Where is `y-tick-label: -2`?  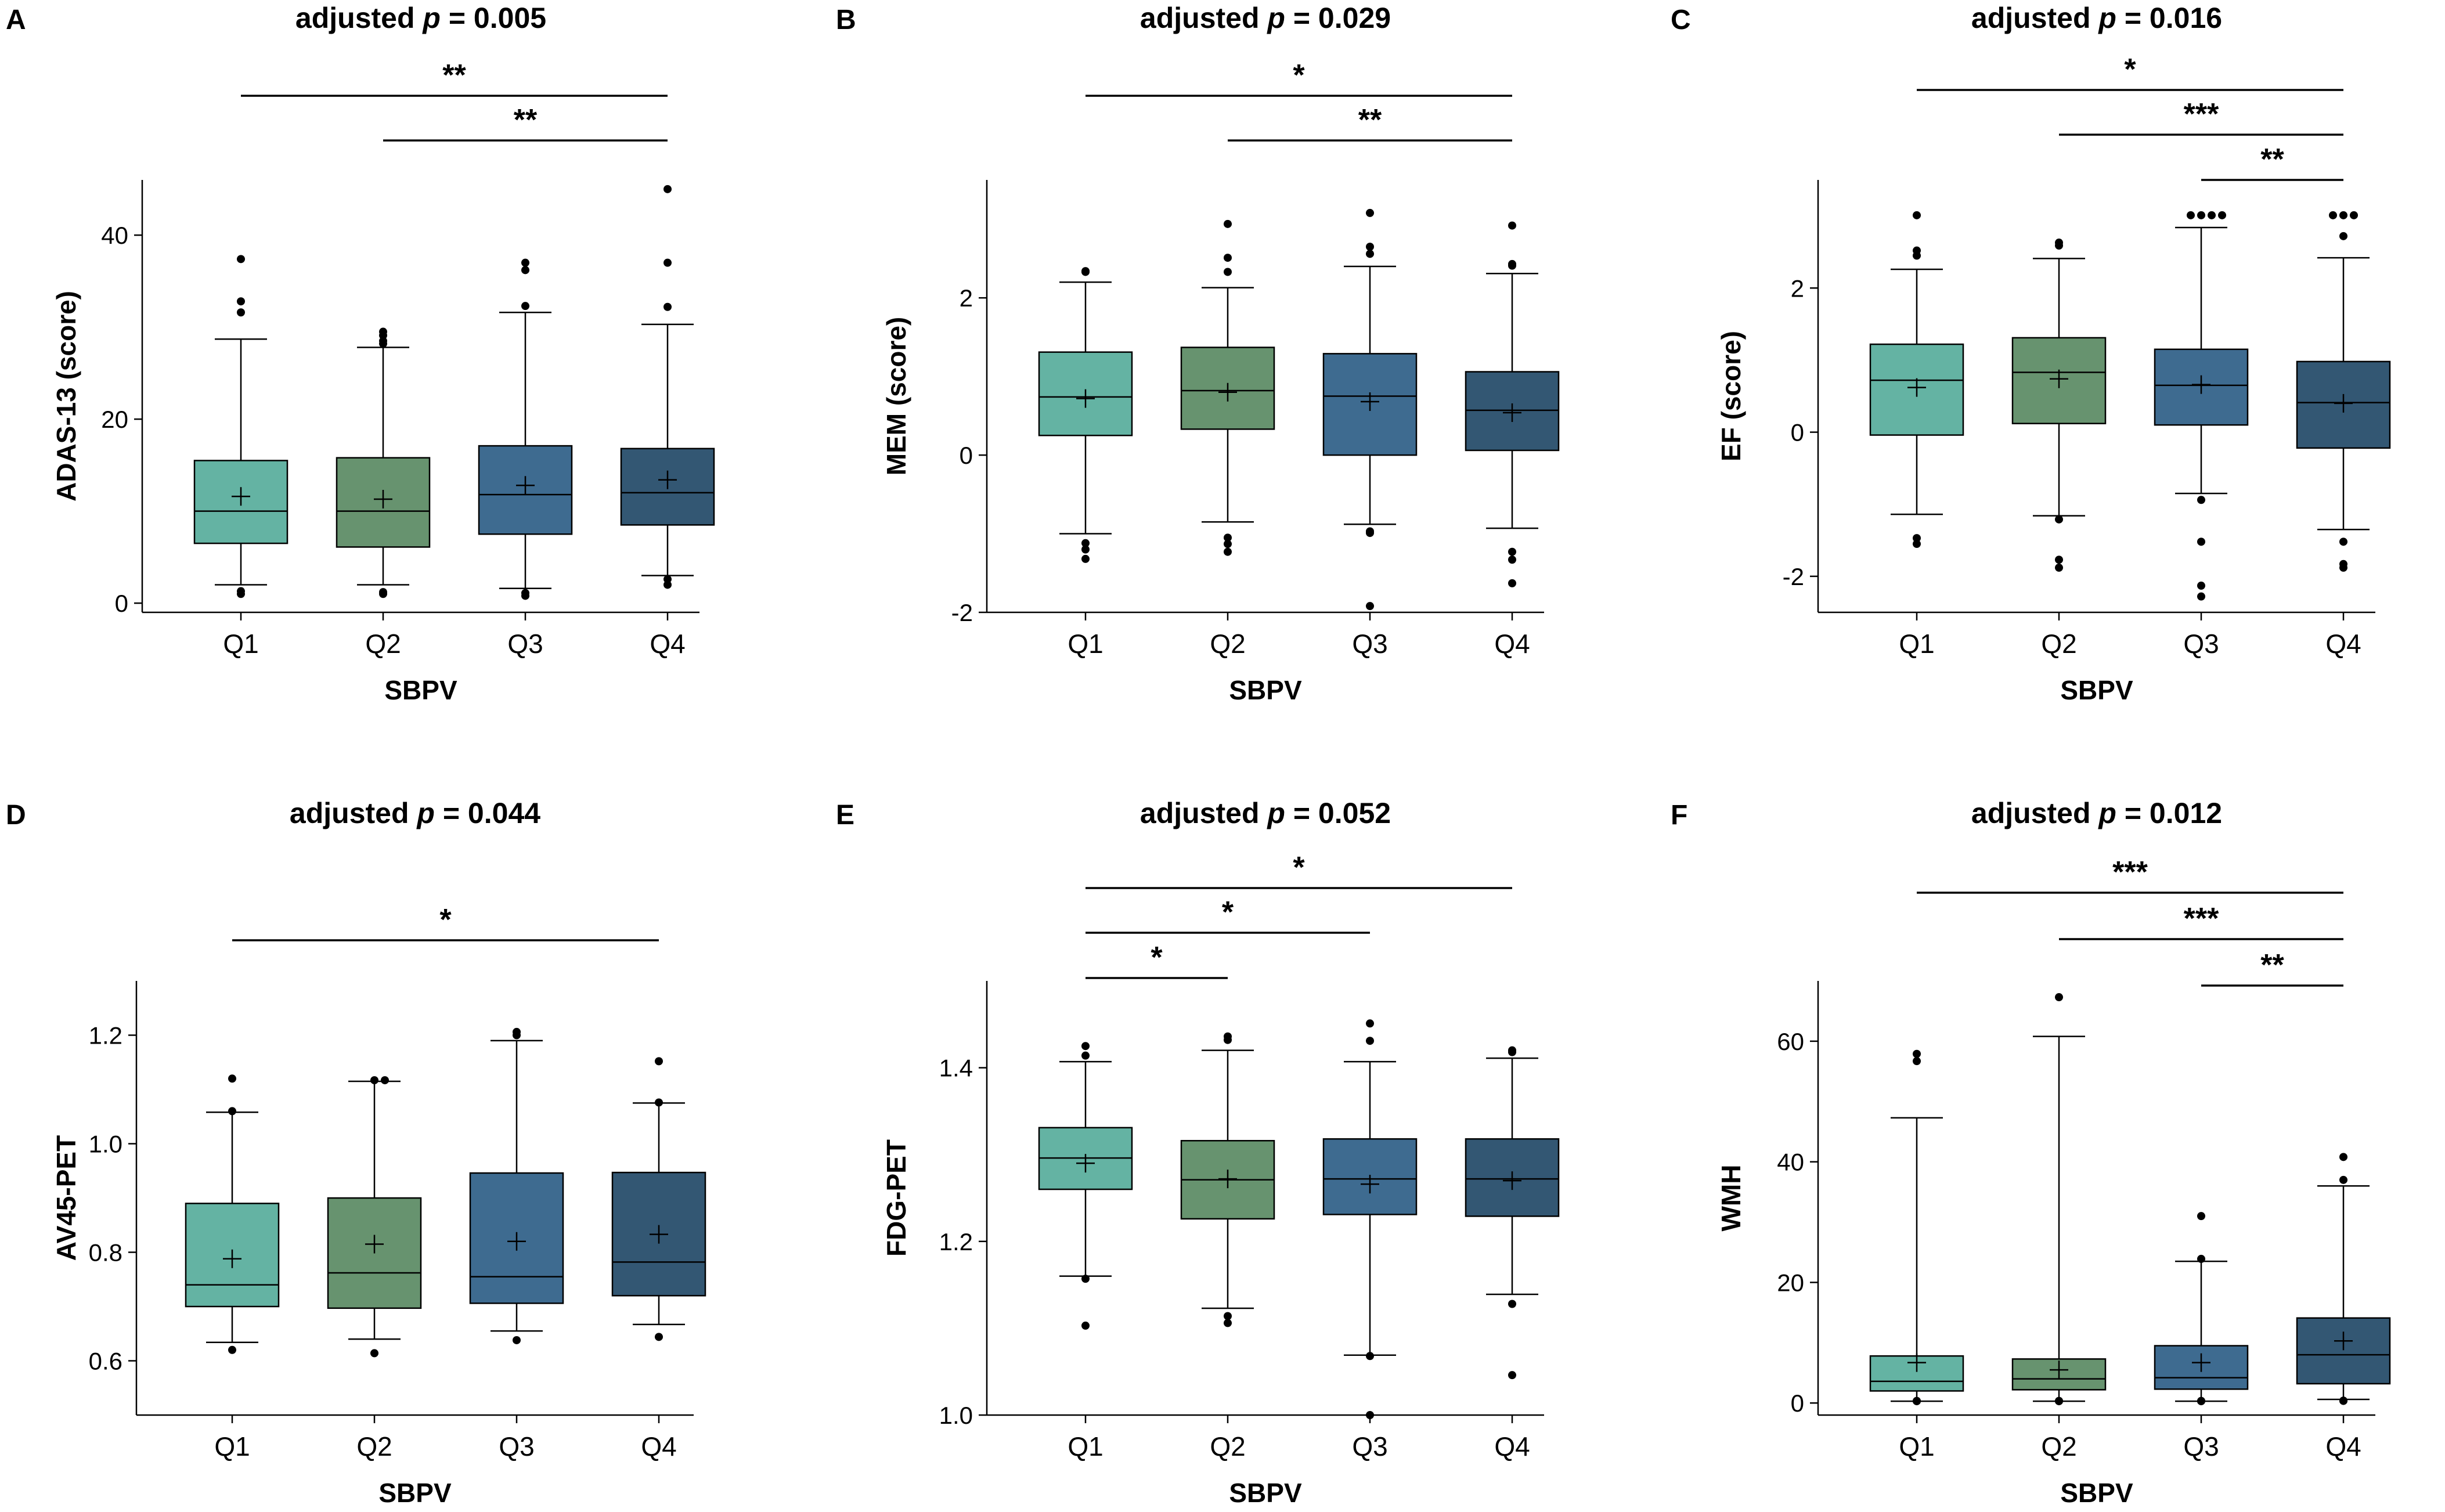
y-tick-label: -2 is located at coordinates (962, 612).